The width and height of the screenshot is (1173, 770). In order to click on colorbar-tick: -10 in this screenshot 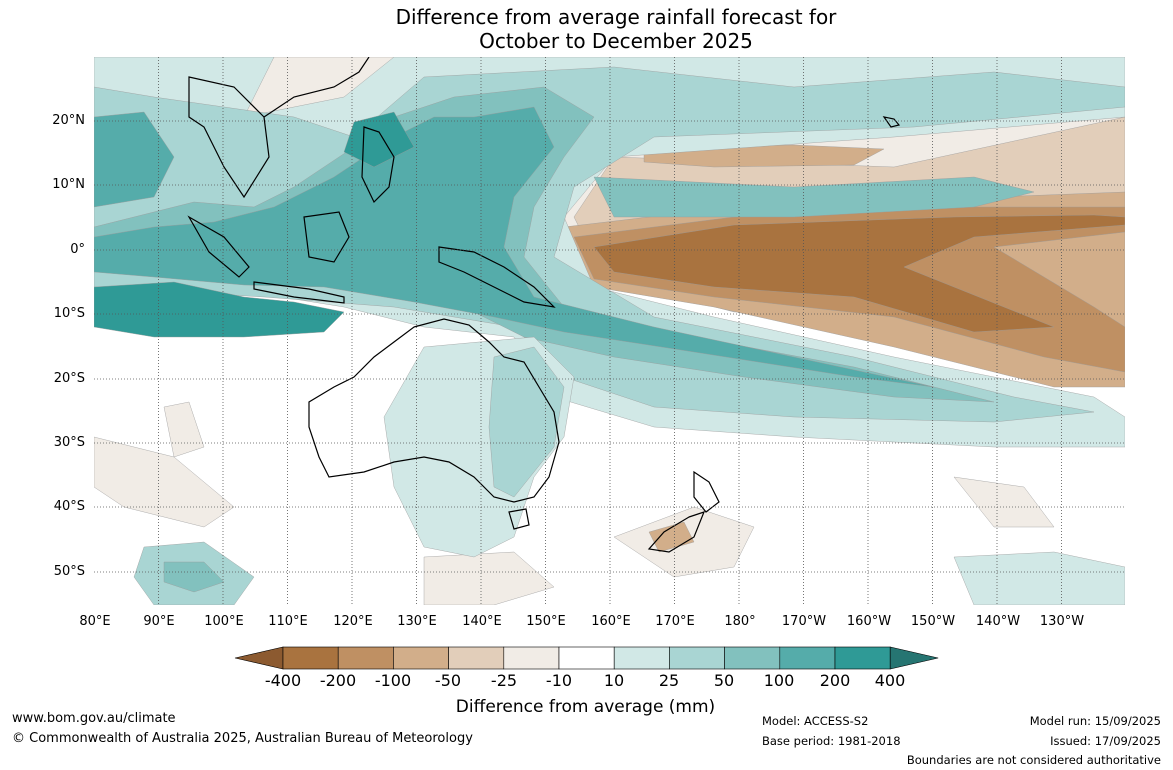, I will do `click(559, 680)`.